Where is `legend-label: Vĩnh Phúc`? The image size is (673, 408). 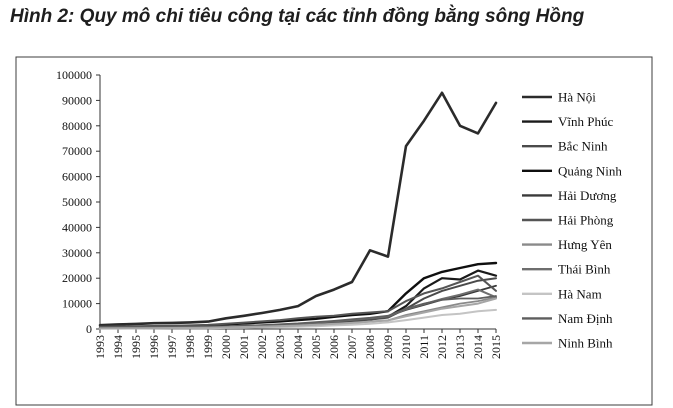
legend-label: Vĩnh Phúc is located at coordinates (585, 121).